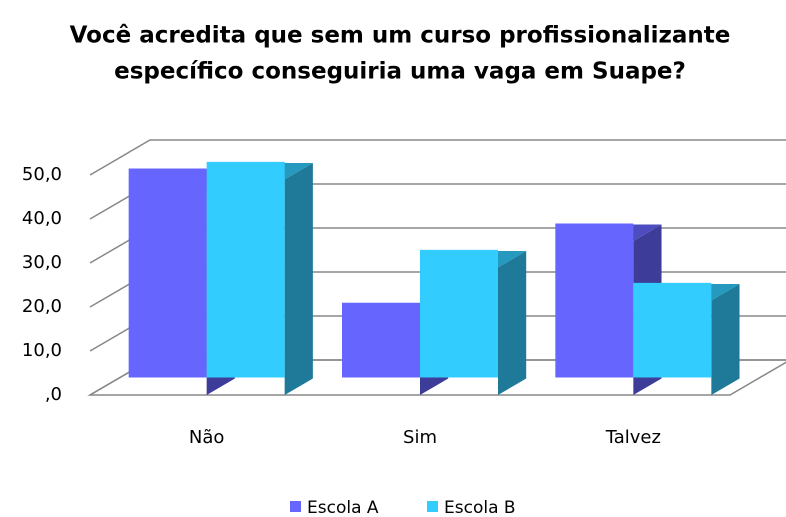 This screenshot has height=517, width=786. Describe the element at coordinates (42, 262) in the screenshot. I see `y-tick-label: 30,0` at that location.